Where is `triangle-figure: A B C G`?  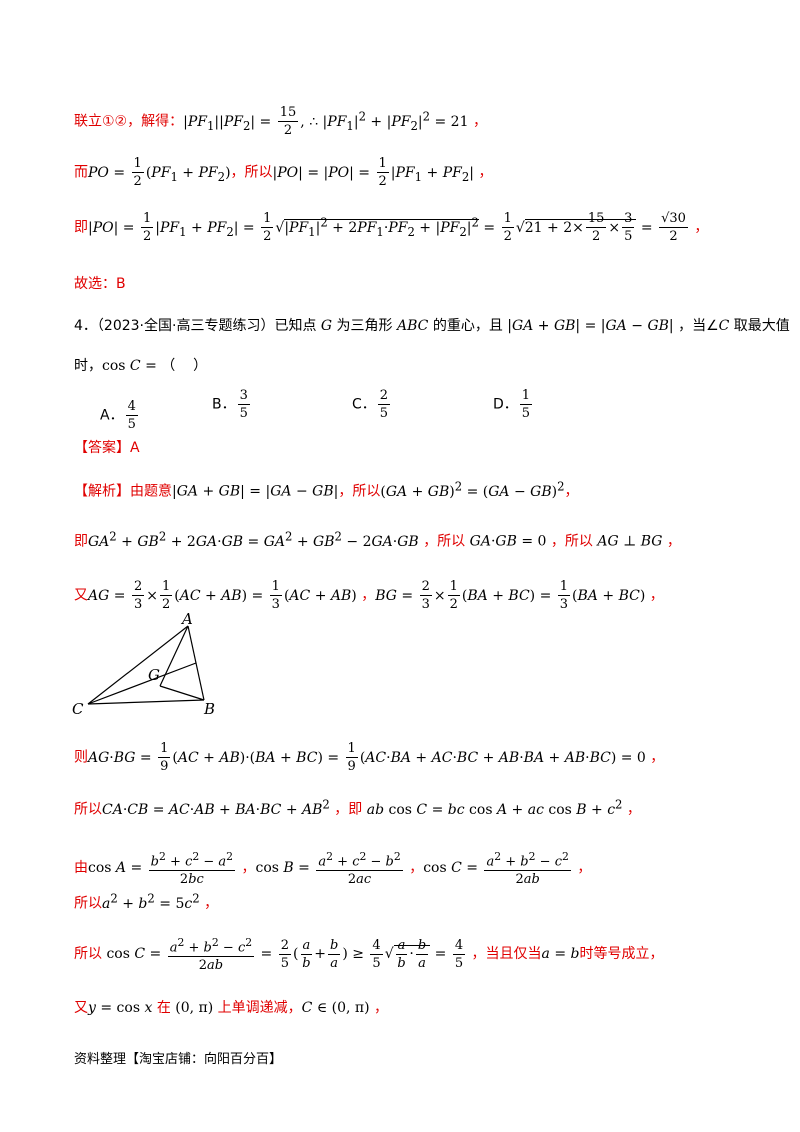 triangle-figure: A B C G is located at coordinates (143, 665).